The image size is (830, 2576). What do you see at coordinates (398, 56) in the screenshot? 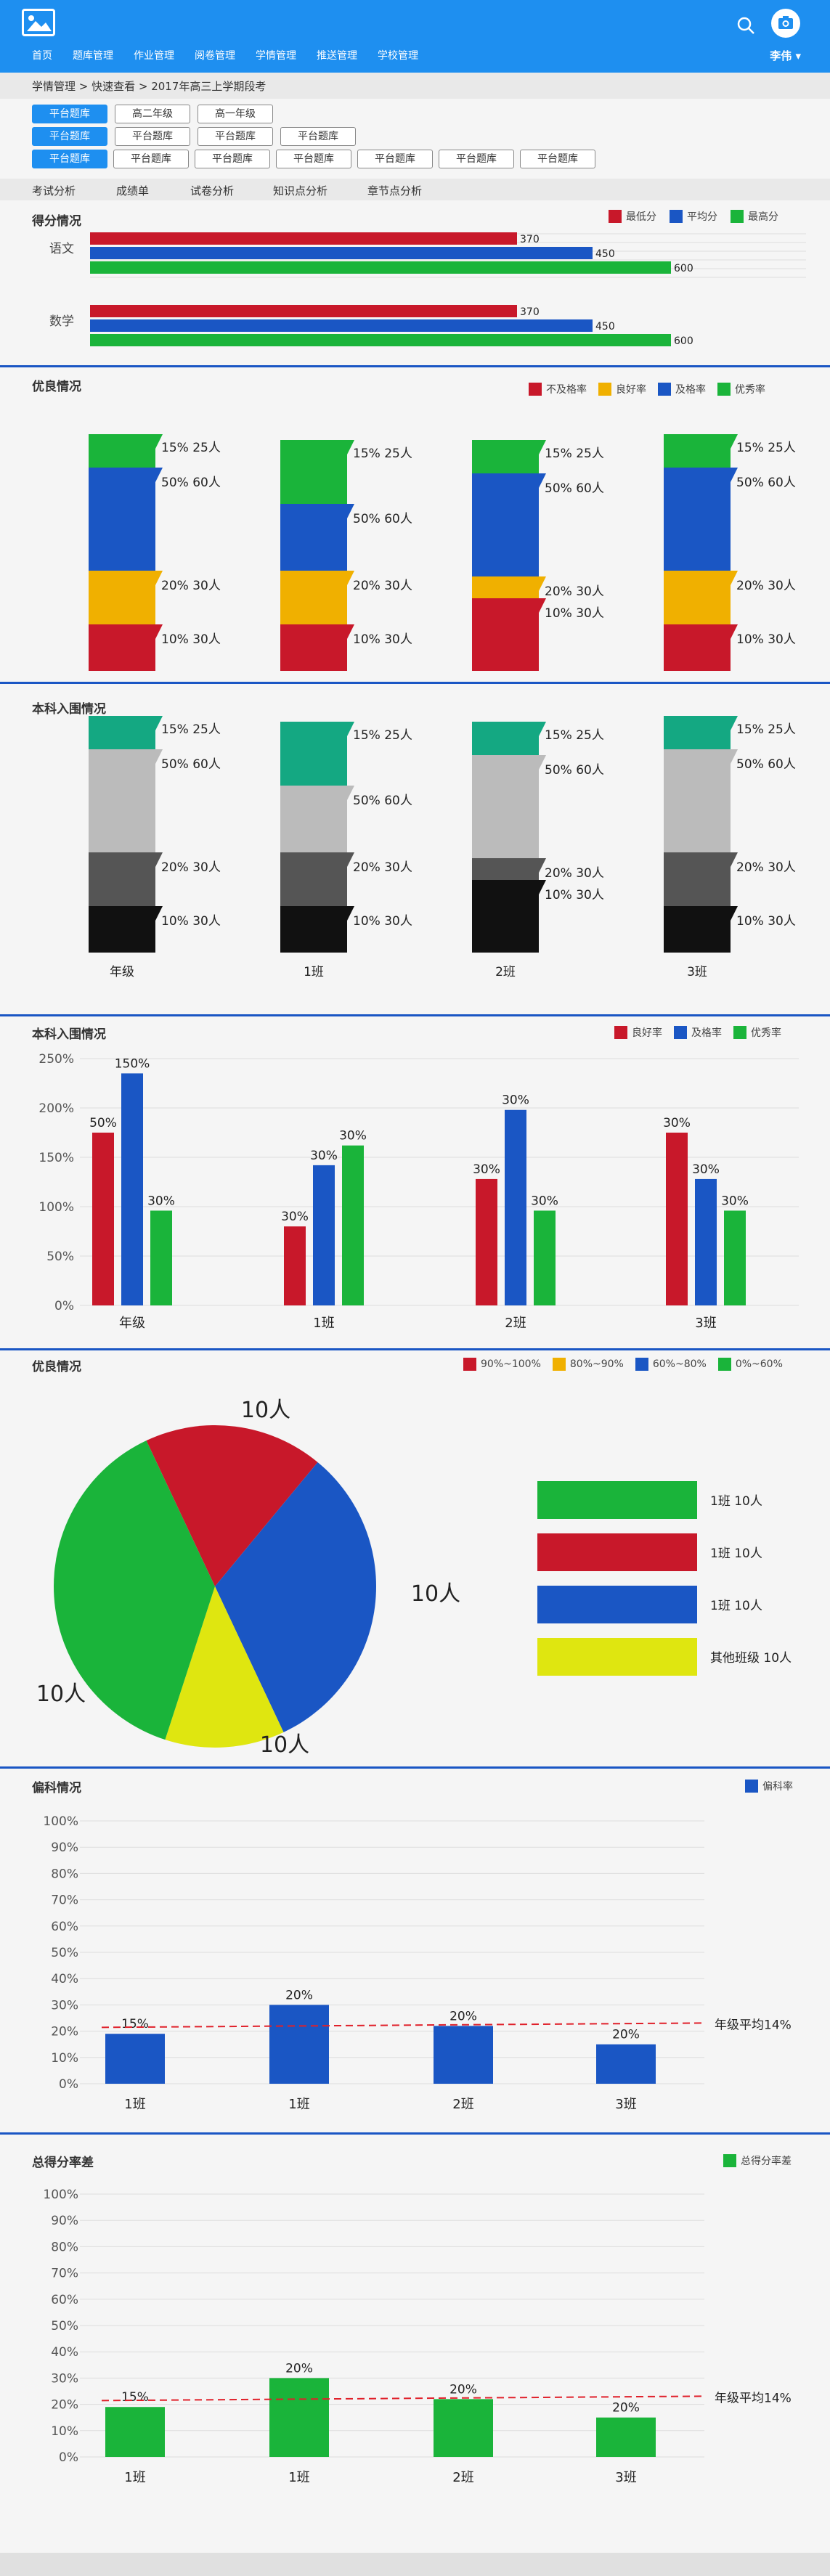
I see `nav-school: 学校管理` at bounding box center [398, 56].